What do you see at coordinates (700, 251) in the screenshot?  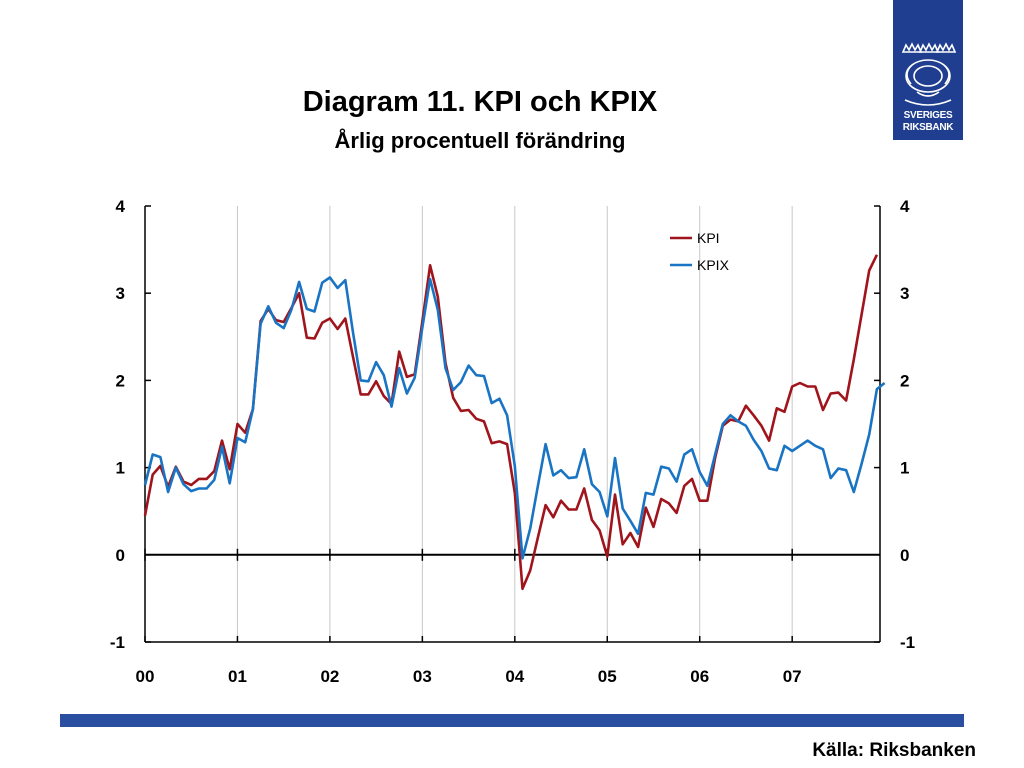 I see `legend: KPI KPIX` at bounding box center [700, 251].